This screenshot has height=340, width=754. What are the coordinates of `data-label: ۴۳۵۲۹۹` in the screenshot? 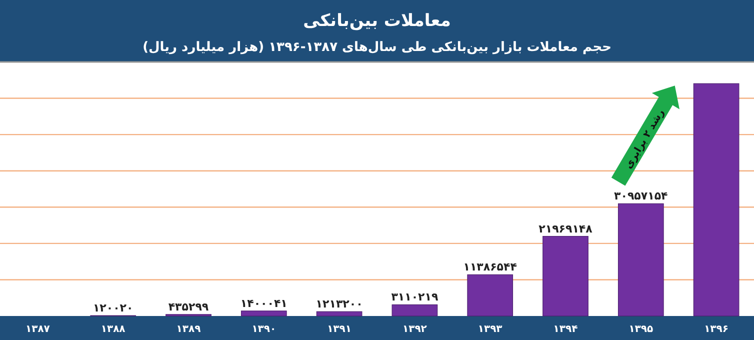 It's located at (188, 307).